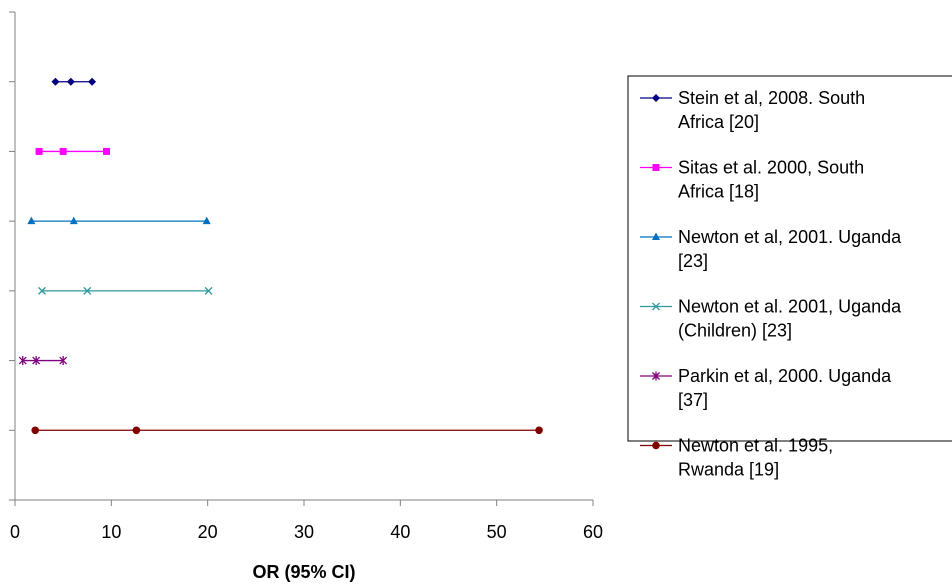 This screenshot has width=952, height=586. Describe the element at coordinates (752, 110) in the screenshot. I see `legend-entry: Stein et al, 2008. South Africa [20]` at that location.